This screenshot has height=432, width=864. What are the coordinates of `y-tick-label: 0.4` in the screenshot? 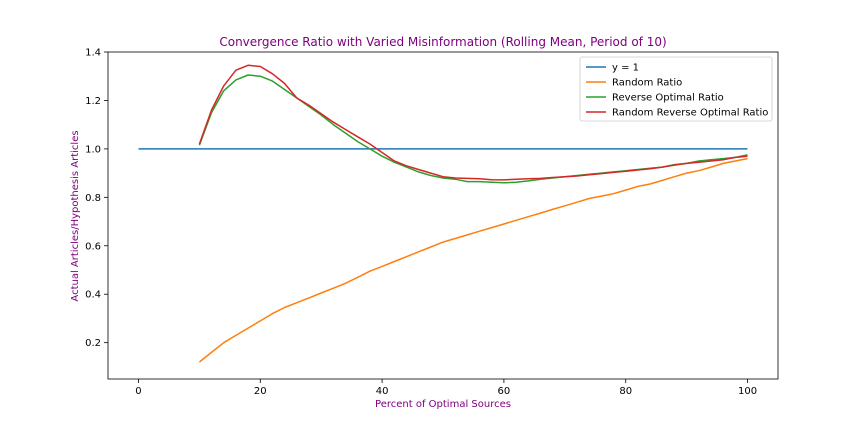 It's located at (93, 295).